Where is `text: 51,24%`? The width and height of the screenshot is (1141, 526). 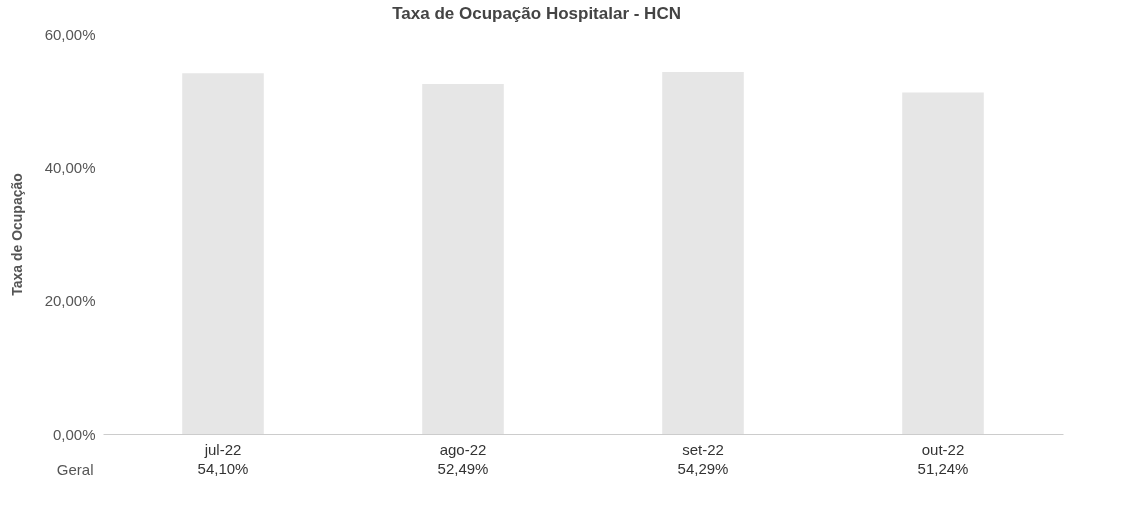
text: 51,24% is located at coordinates (943, 468).